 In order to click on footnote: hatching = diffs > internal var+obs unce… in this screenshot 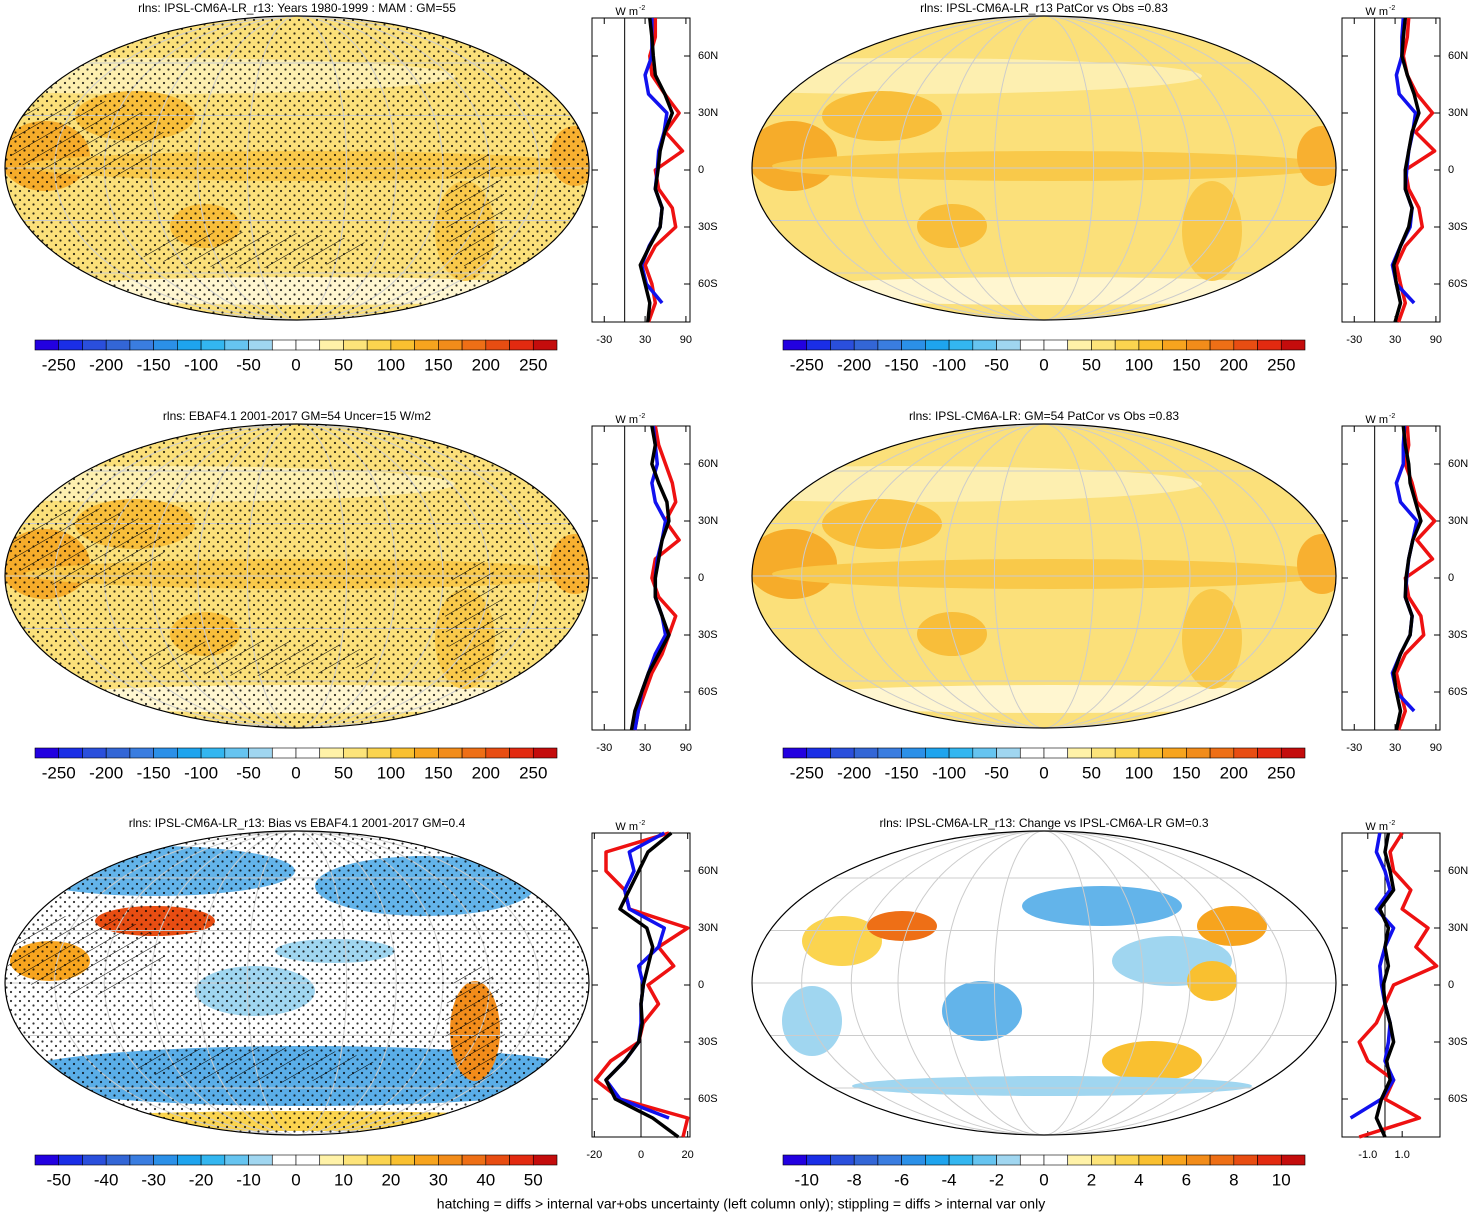, I will do `click(741, 1204)`.